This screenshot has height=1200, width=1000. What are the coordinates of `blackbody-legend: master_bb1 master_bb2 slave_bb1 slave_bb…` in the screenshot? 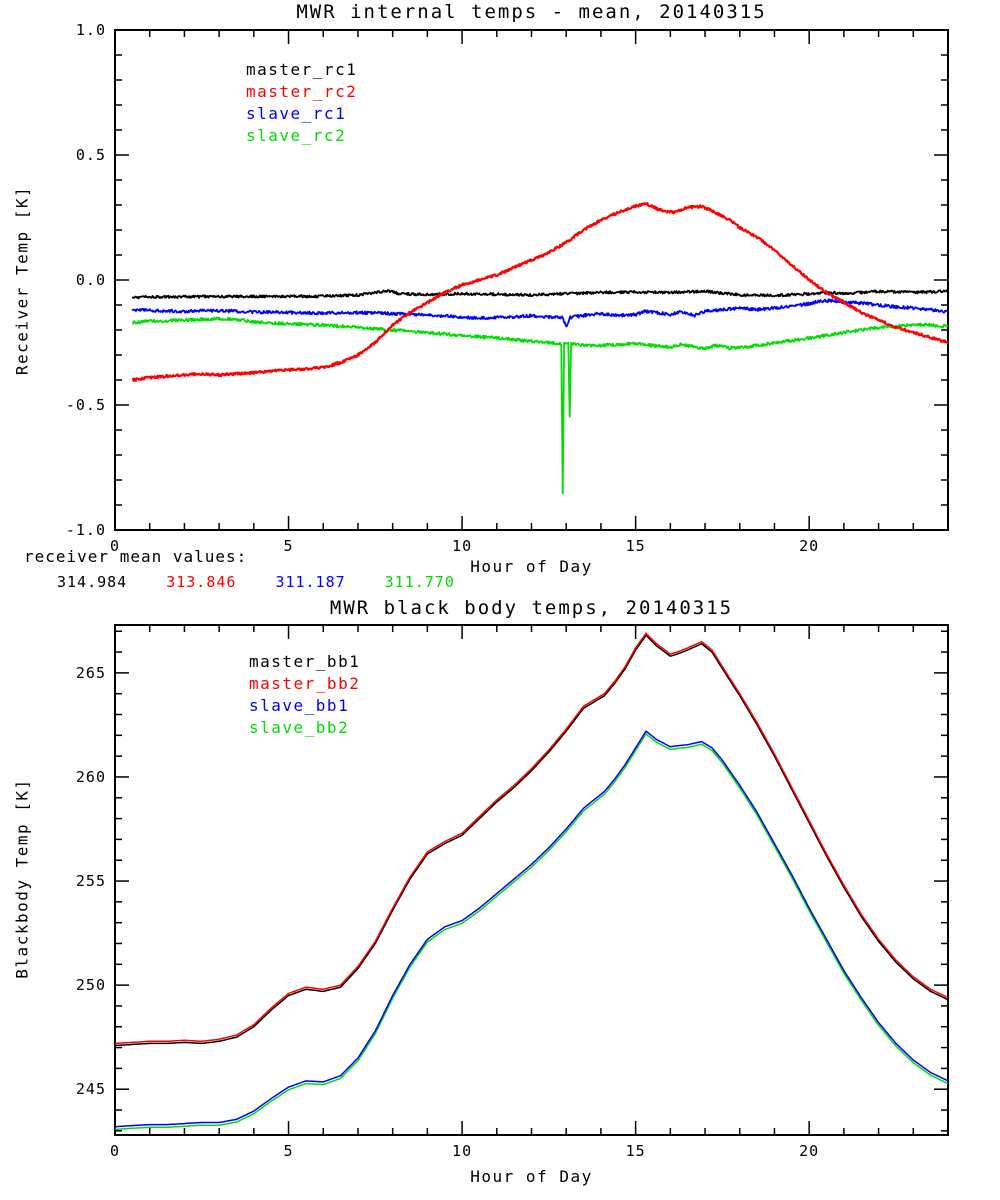 It's located at (304, 695).